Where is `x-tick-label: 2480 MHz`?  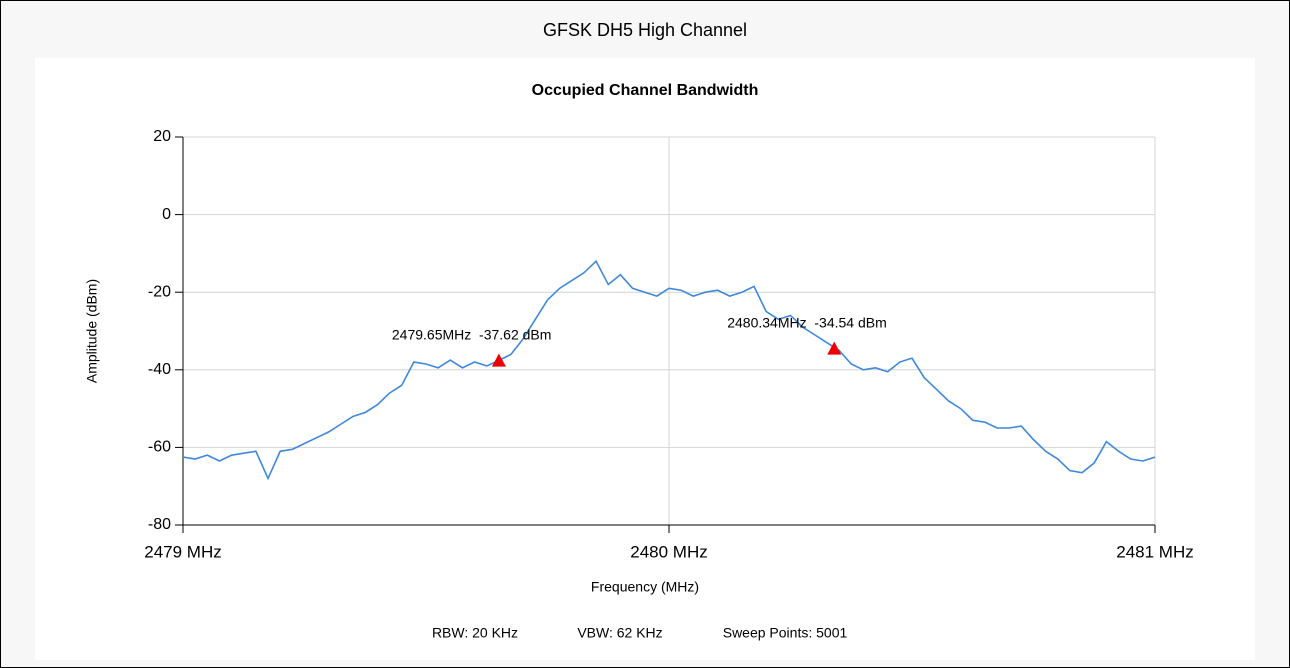 x-tick-label: 2480 MHz is located at coordinates (668, 551).